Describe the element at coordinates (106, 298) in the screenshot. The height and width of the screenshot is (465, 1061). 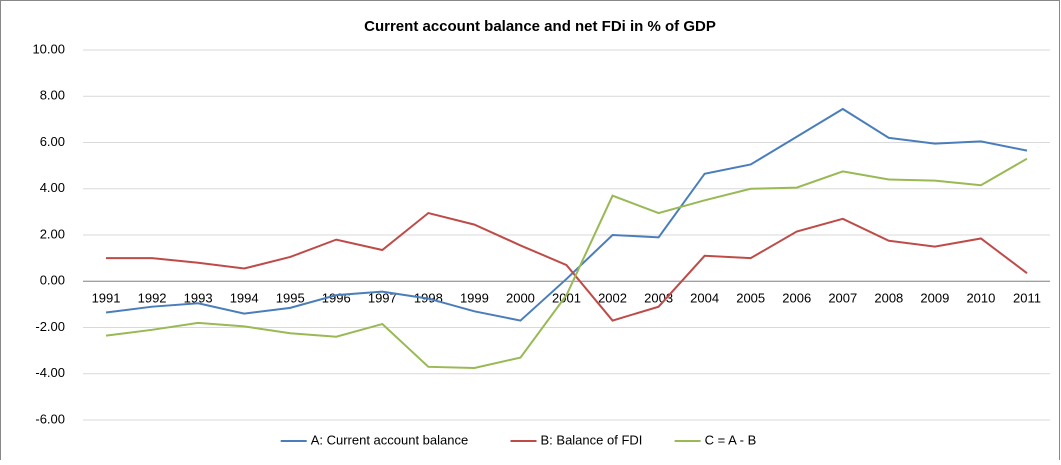
I see `x-tick-label: 1991` at that location.